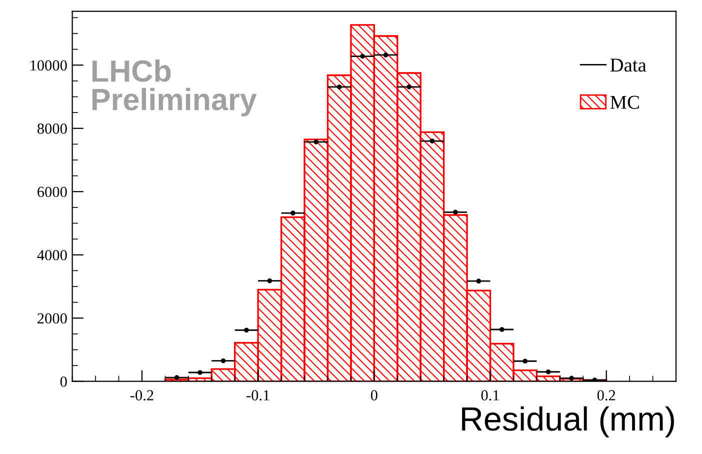 This screenshot has height=454, width=702. Describe the element at coordinates (48, 65) in the screenshot. I see `y-tick-label: 10000` at that location.